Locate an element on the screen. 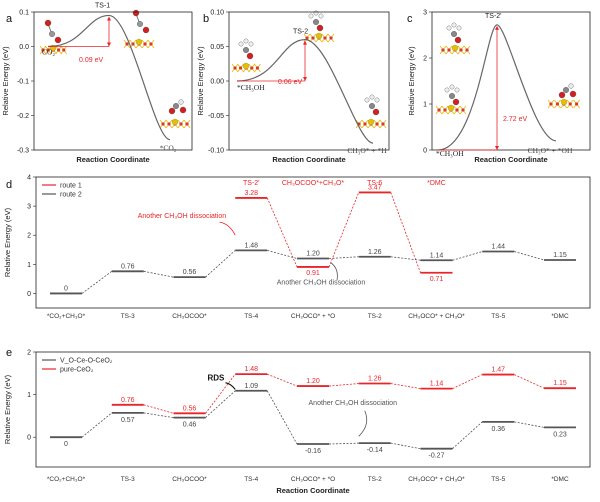 The width and height of the screenshot is (600, 502). series-d-1: 0 0.76 0.56 1.48 1.20 1.26 1.14 1.44 1.15 is located at coordinates (313, 268).